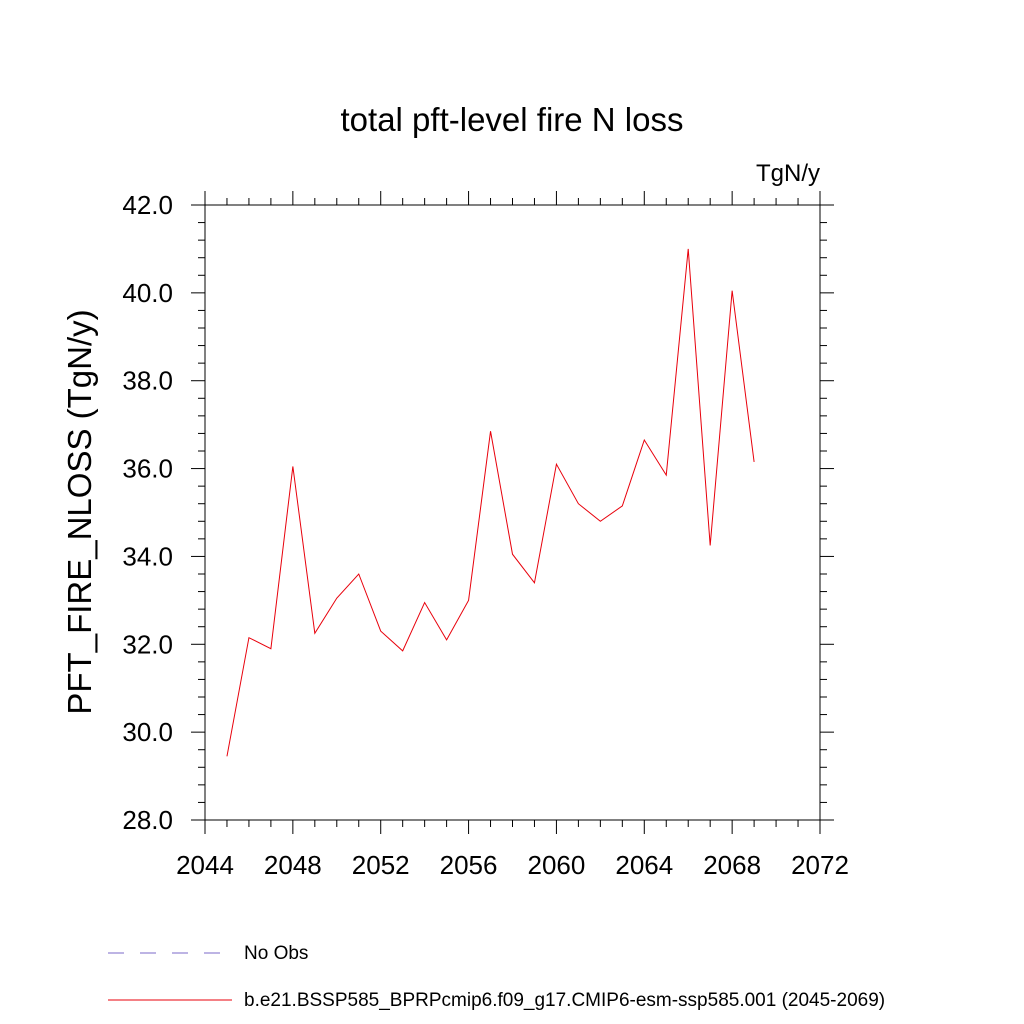  I want to click on y-tick-label: 40.0, so click(147, 293).